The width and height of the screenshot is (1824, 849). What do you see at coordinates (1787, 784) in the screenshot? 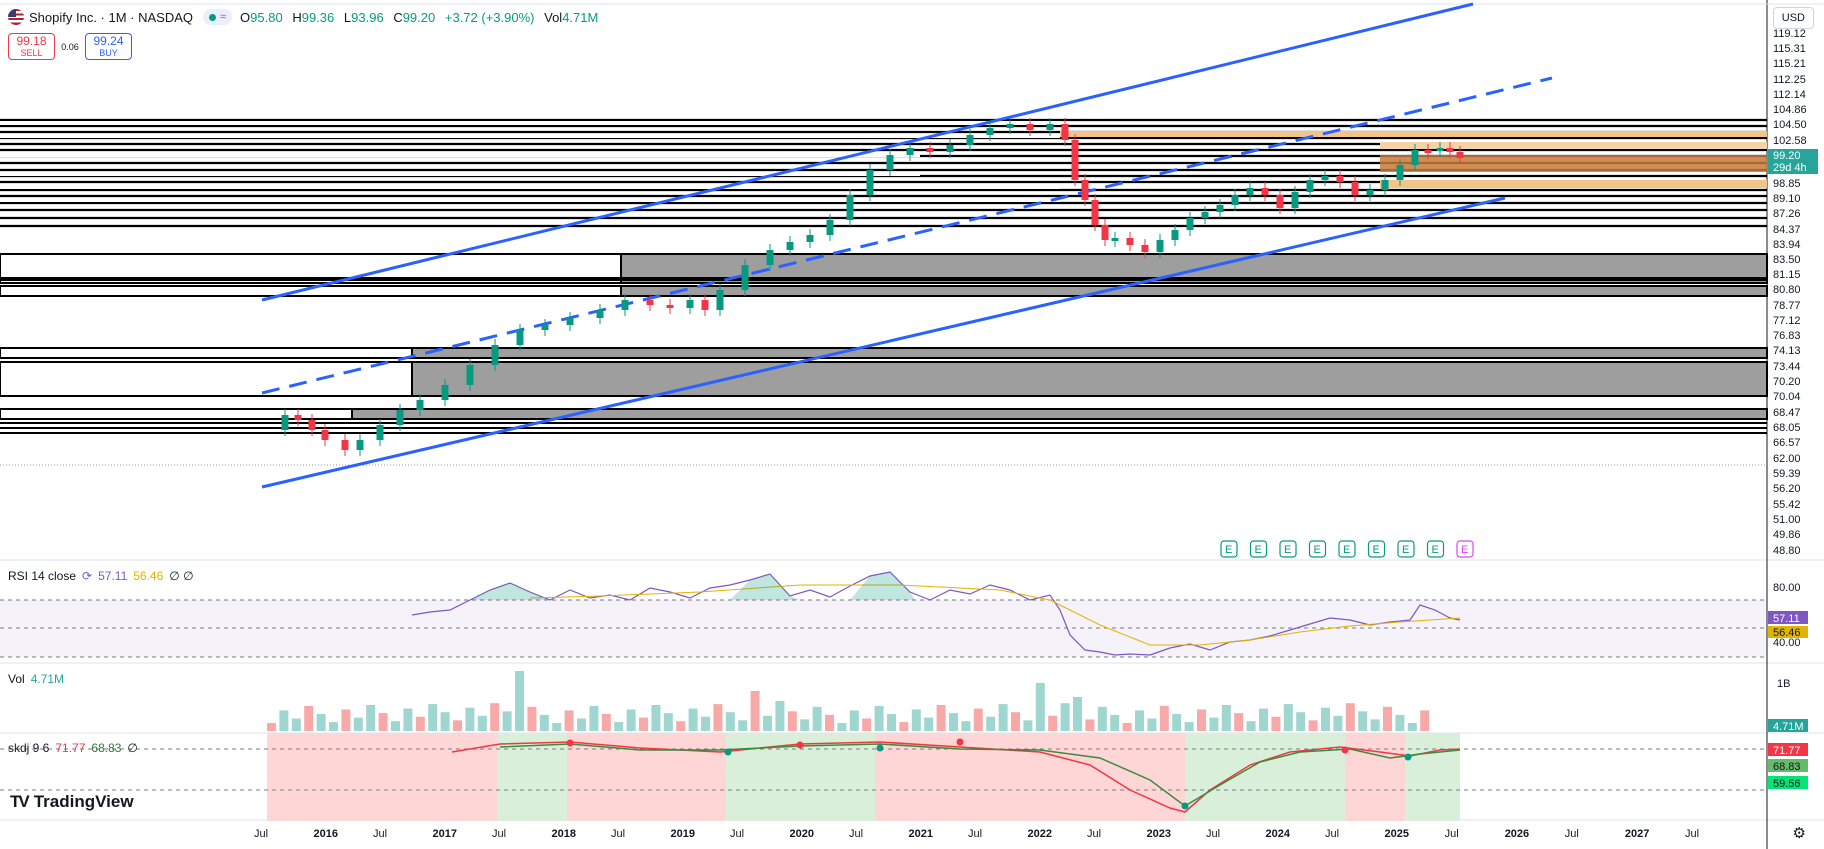
I see `skdj-low-tag-label: 59.56` at bounding box center [1787, 784].